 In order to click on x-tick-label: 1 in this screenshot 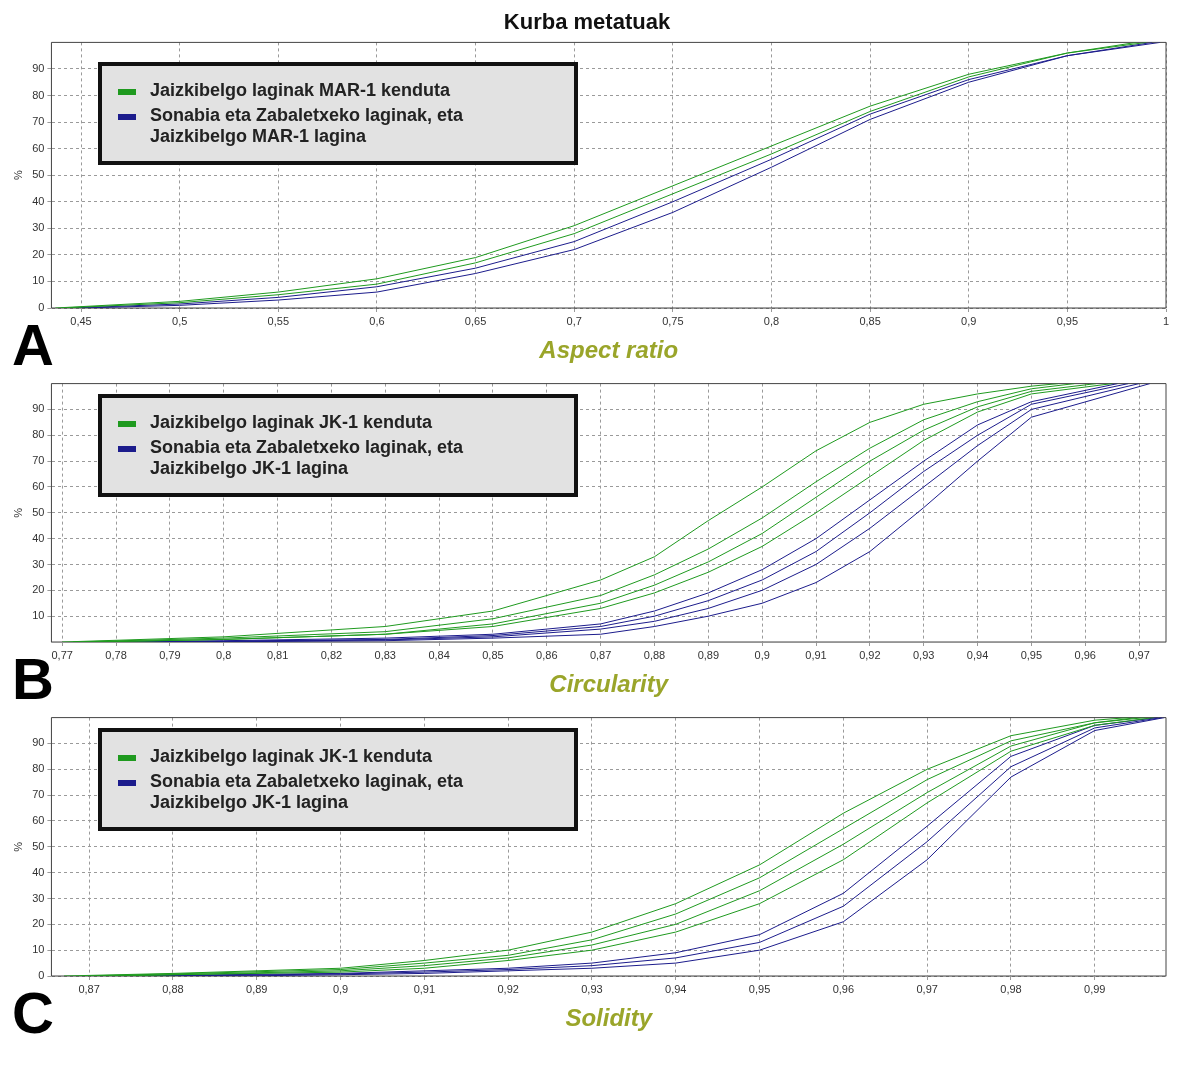, I will do `click(1166, 320)`.